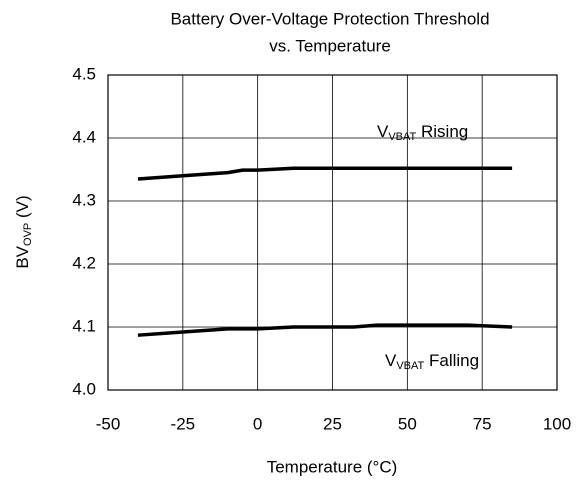 The height and width of the screenshot is (483, 576). What do you see at coordinates (482, 423) in the screenshot?
I see `x-tick-label: 75` at bounding box center [482, 423].